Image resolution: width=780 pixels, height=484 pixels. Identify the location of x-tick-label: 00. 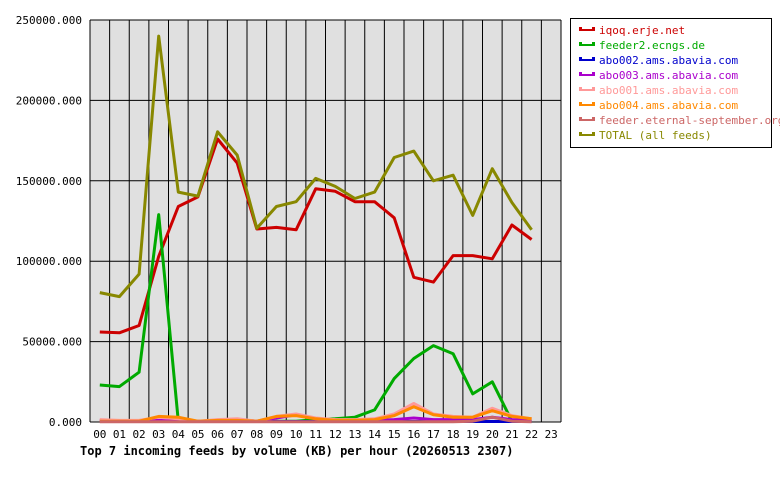
(99, 434).